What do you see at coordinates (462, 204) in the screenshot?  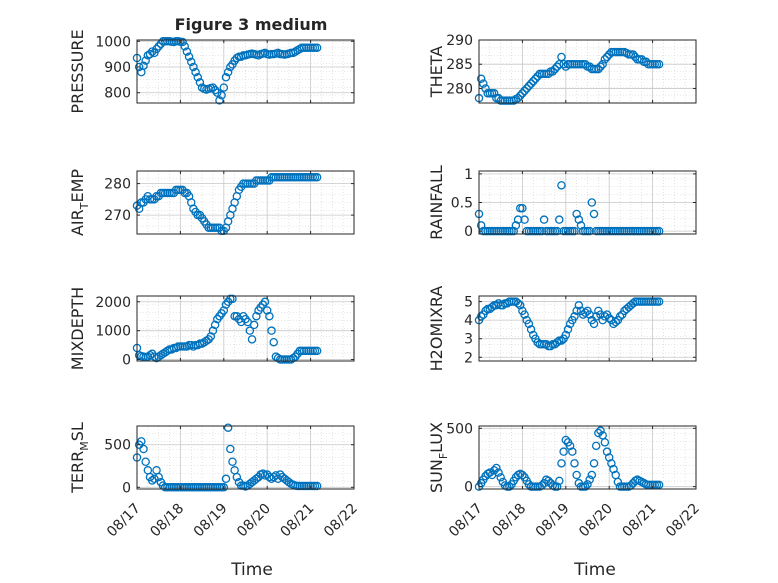 I see `y-tick-label: 0.5` at bounding box center [462, 204].